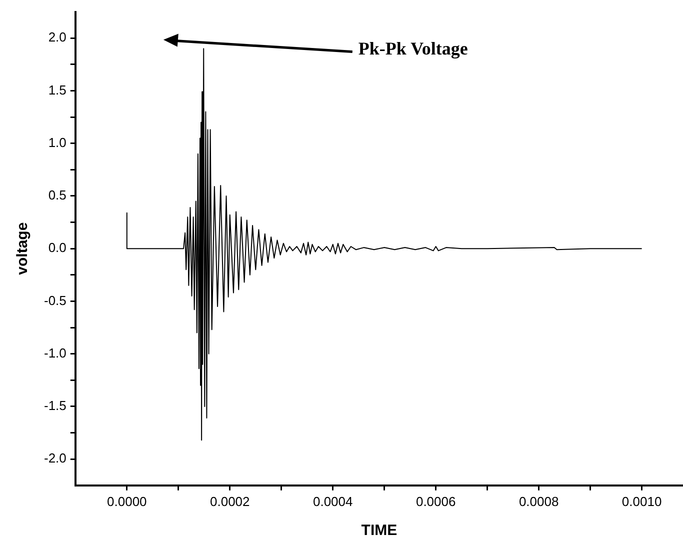  I want to click on x-tick-label: 0.0010, so click(642, 501).